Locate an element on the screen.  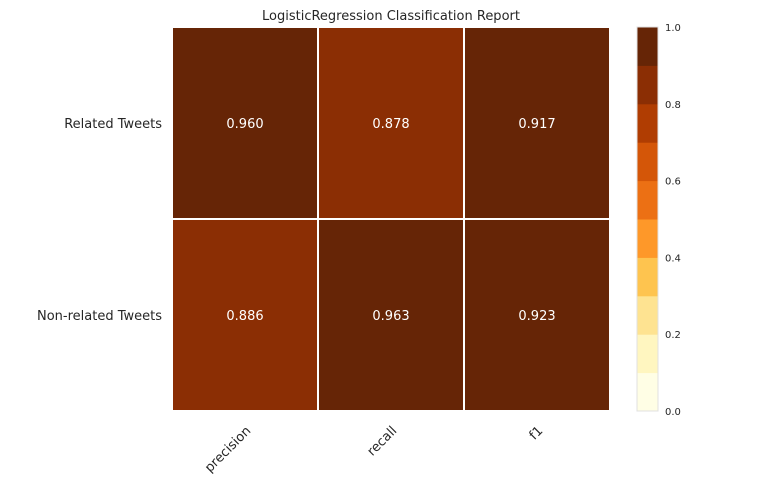
column-label: recall is located at coordinates (383, 442).